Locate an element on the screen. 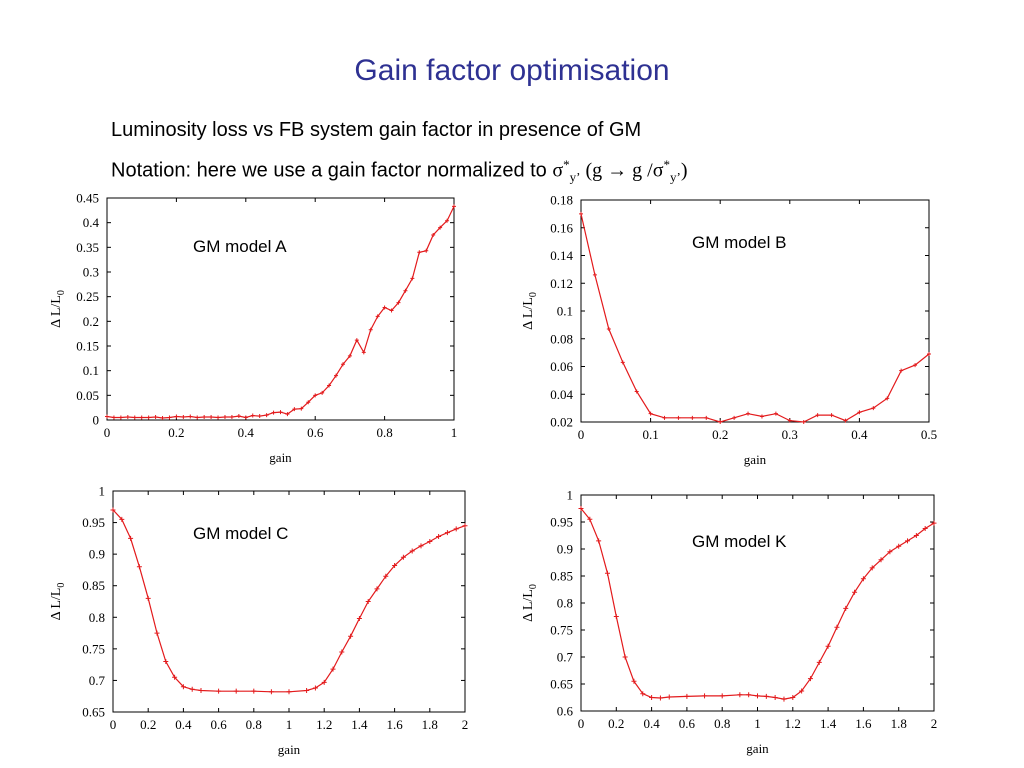 This screenshot has width=1024, height=768. y-tick-label: 0.1 is located at coordinates (91, 370).